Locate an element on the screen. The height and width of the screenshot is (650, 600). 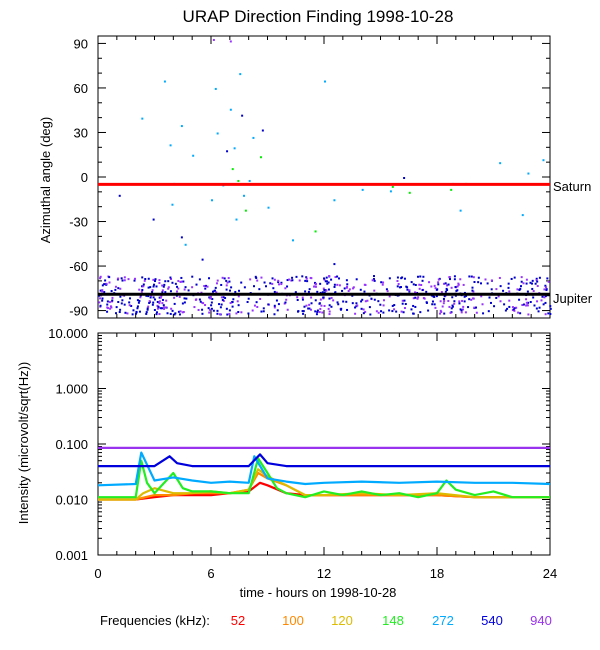
azimuth-tick-label: -30 is located at coordinates (78, 222).